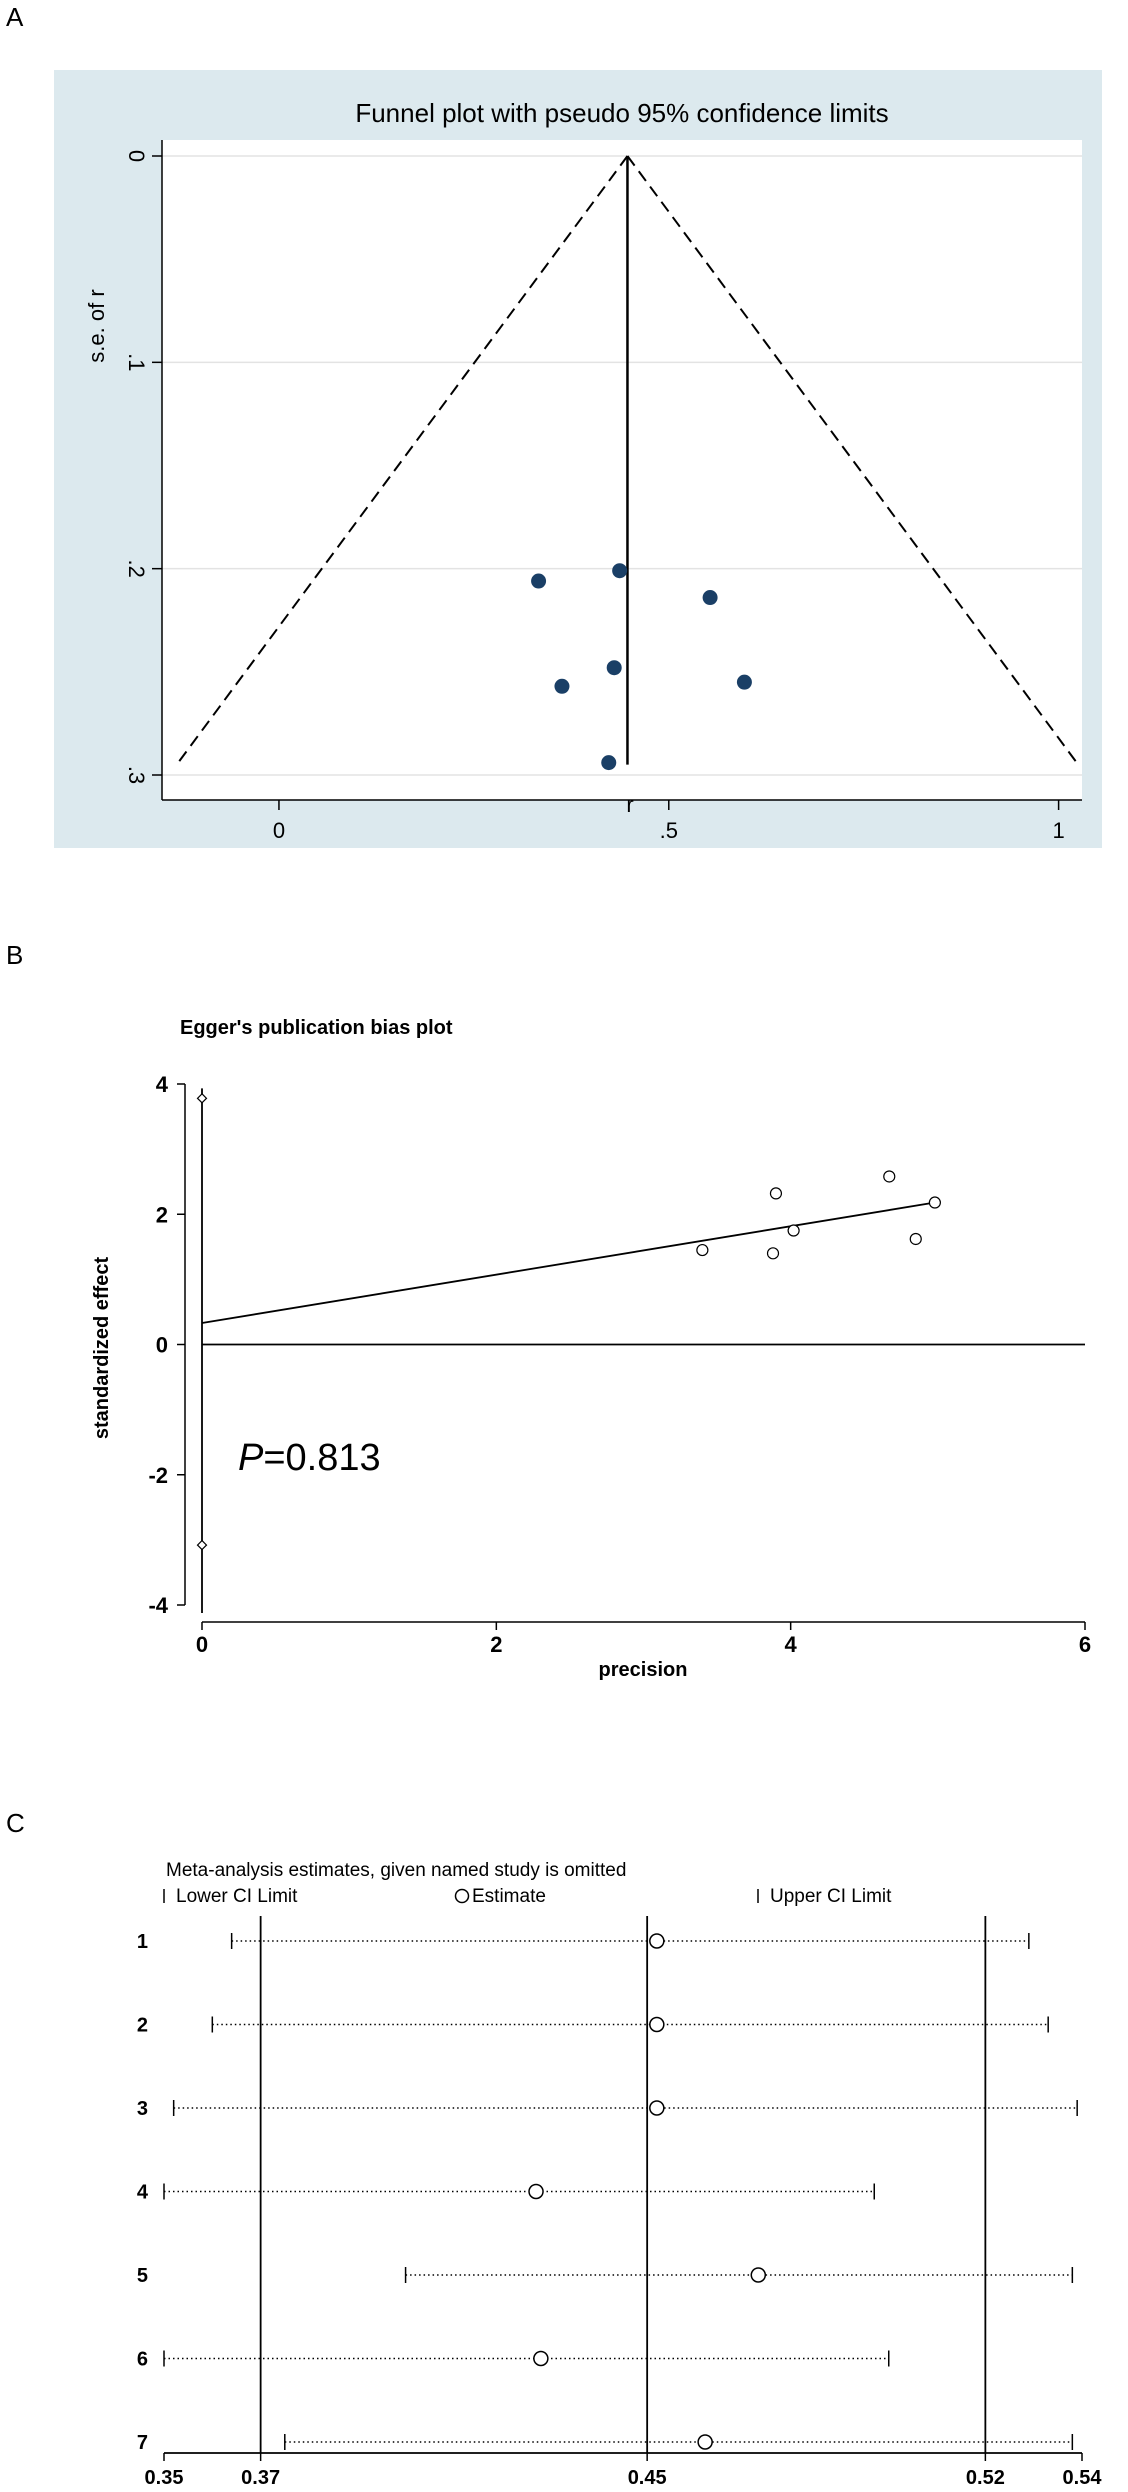 The image size is (1128, 2492). Describe the element at coordinates (162, 1214) in the screenshot. I see `egger-y-tick-label-3: 2` at that location.